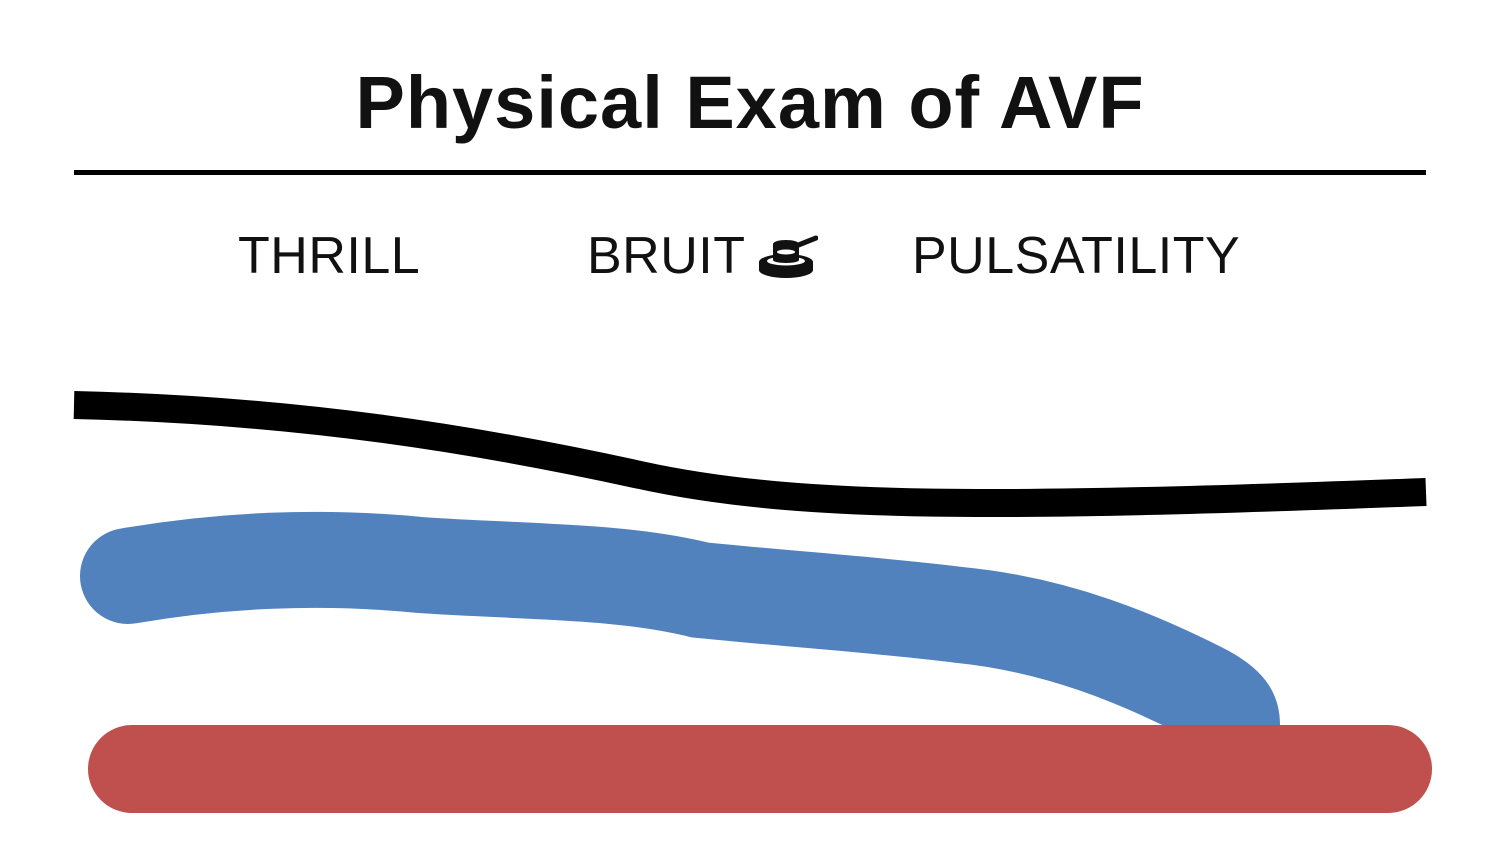  I want to click on stethoscope-icon, so click(788, 256).